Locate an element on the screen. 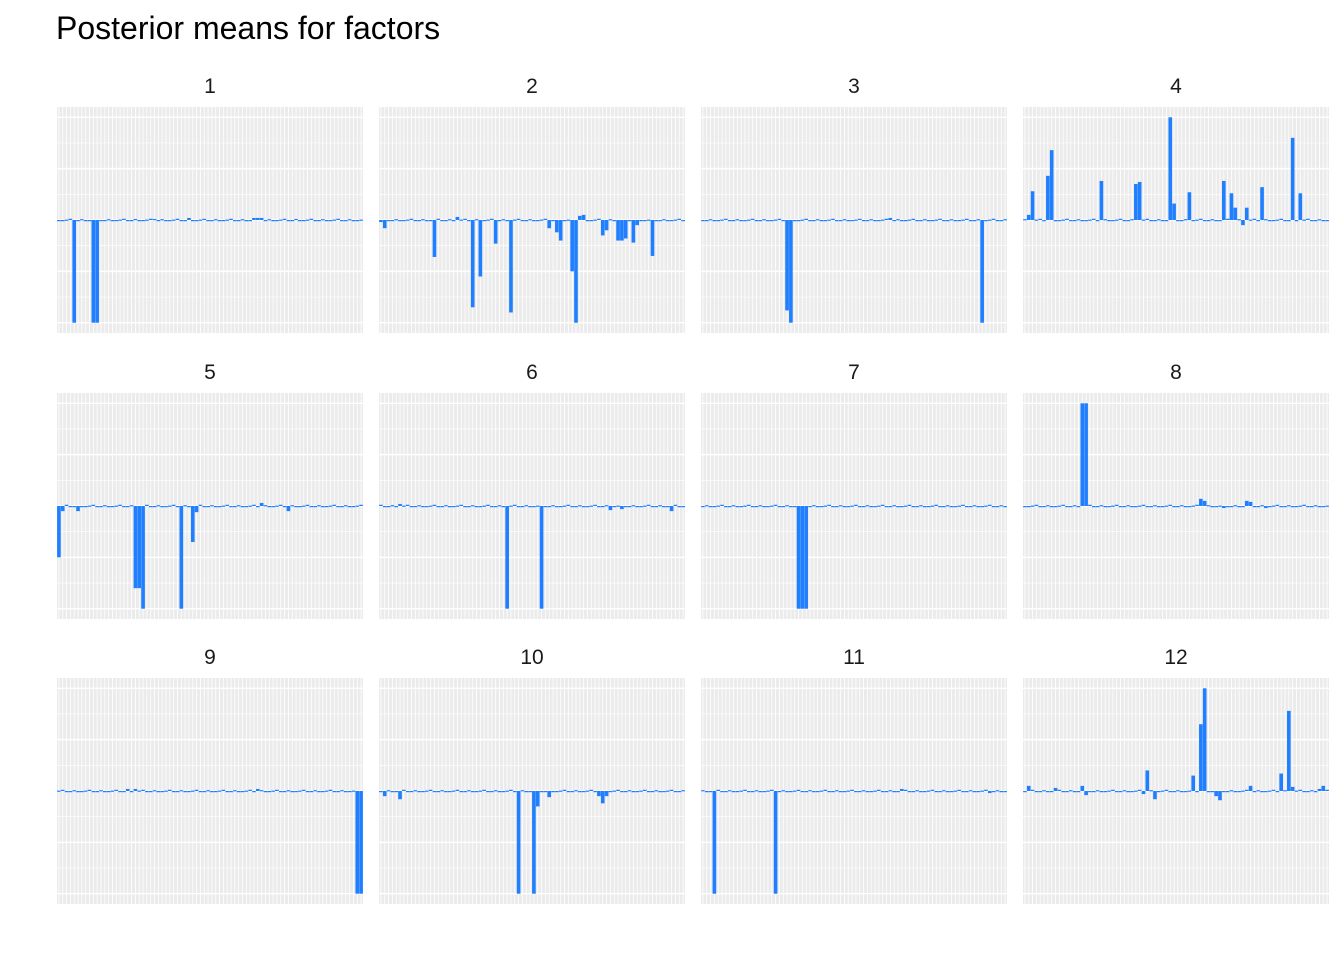 The image size is (1344, 960). facet-panel-10: 10 is located at coordinates (532, 775).